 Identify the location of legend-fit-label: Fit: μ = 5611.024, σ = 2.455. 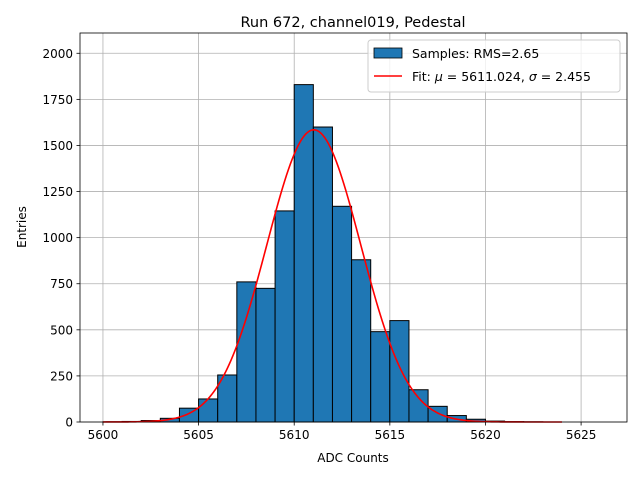
(501, 76).